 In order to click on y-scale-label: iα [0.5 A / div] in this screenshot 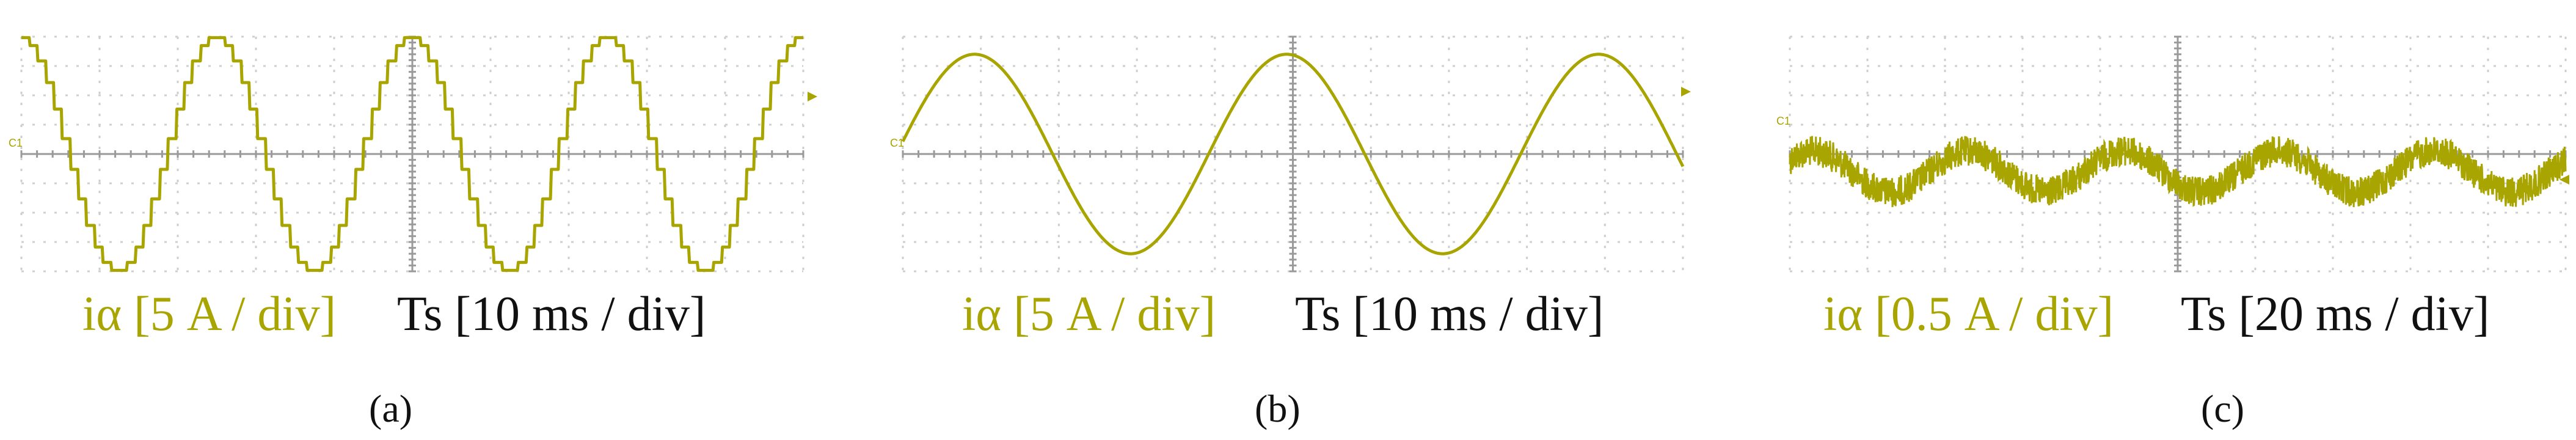, I will do `click(1968, 314)`.